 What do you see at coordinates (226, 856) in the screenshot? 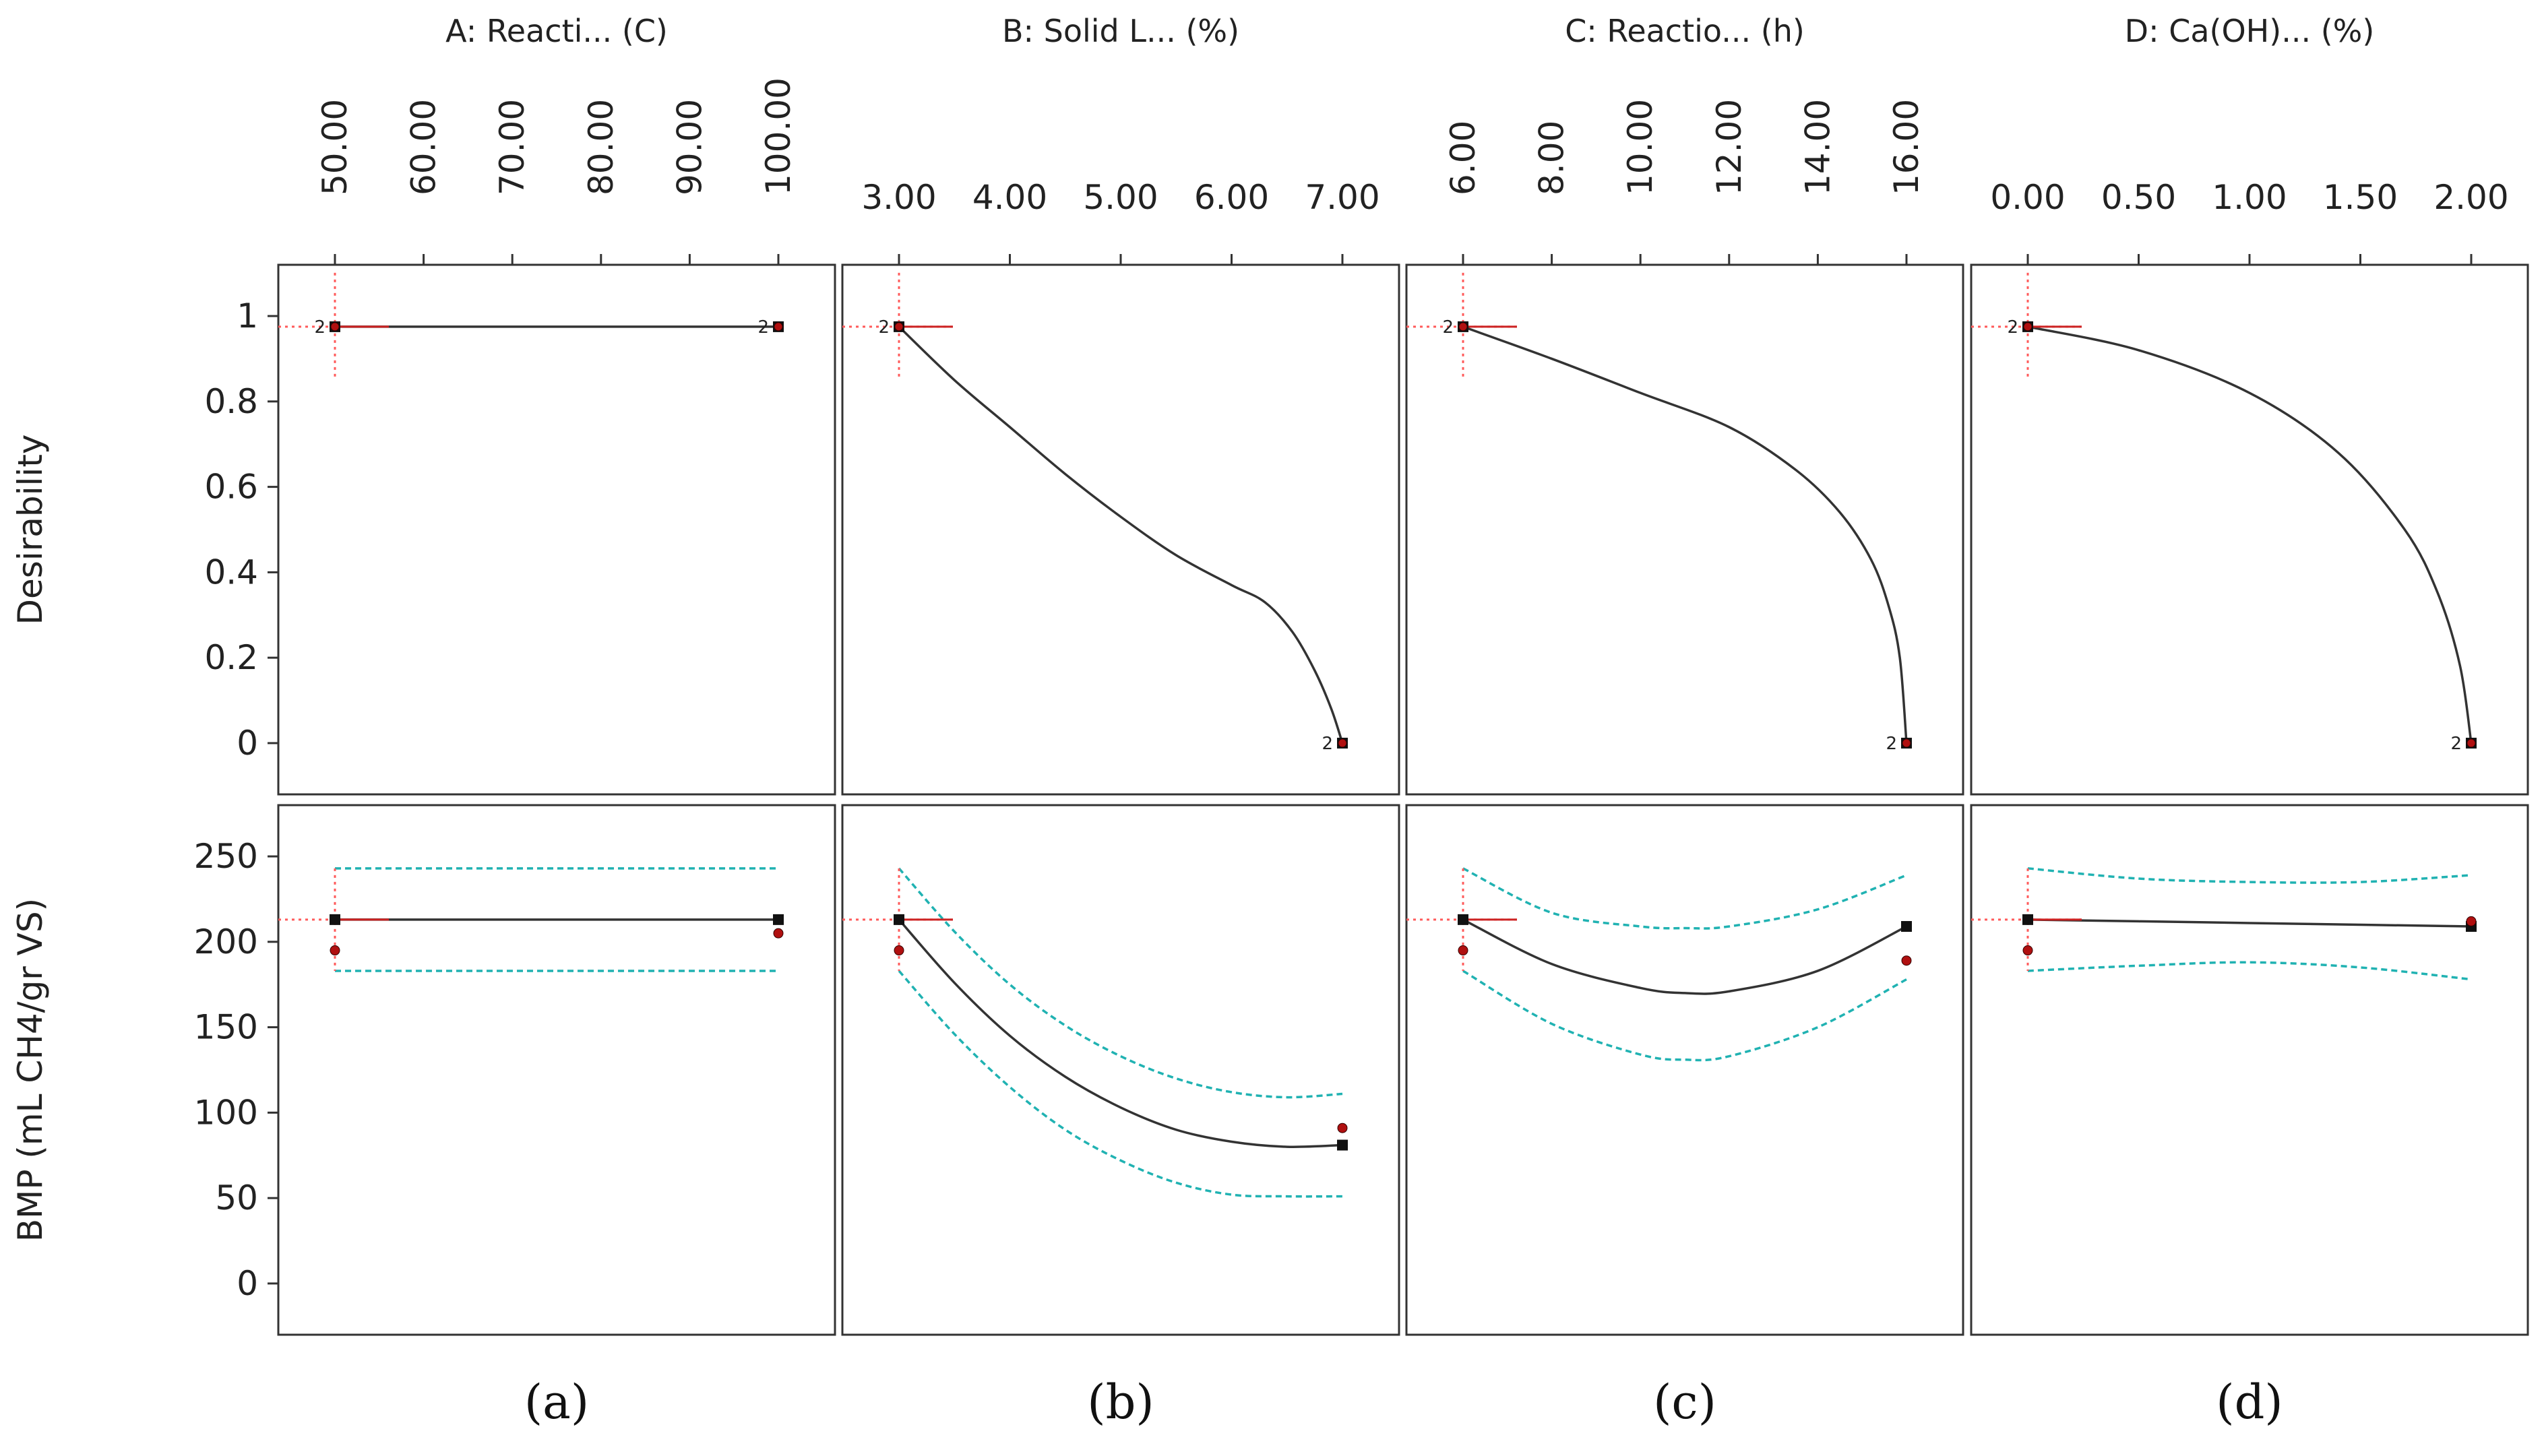
I see `y-tick-label: 250` at bounding box center [226, 856].